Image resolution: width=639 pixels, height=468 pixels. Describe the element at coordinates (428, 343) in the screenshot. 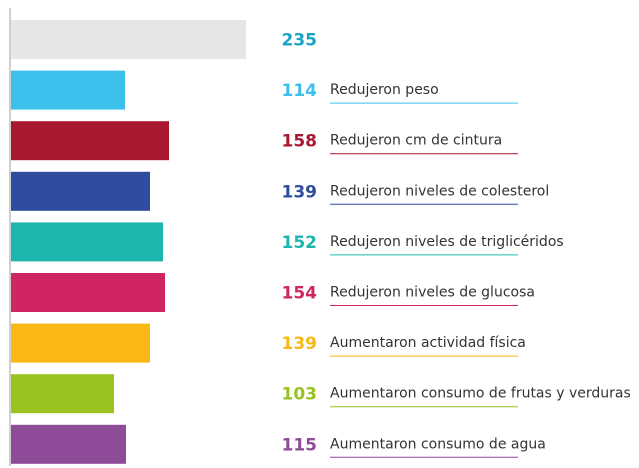

I see `category-label: Aumentaron actividad física` at that location.